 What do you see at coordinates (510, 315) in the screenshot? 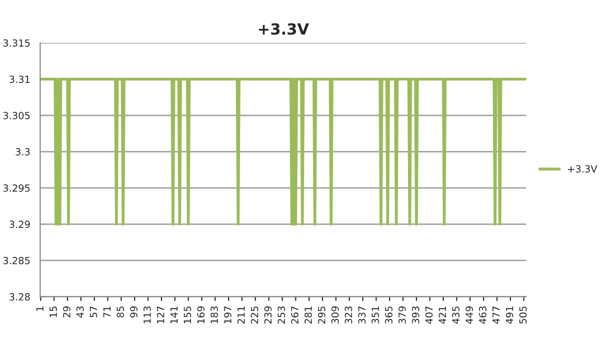
I see `x-tick-label: 491` at bounding box center [510, 315].